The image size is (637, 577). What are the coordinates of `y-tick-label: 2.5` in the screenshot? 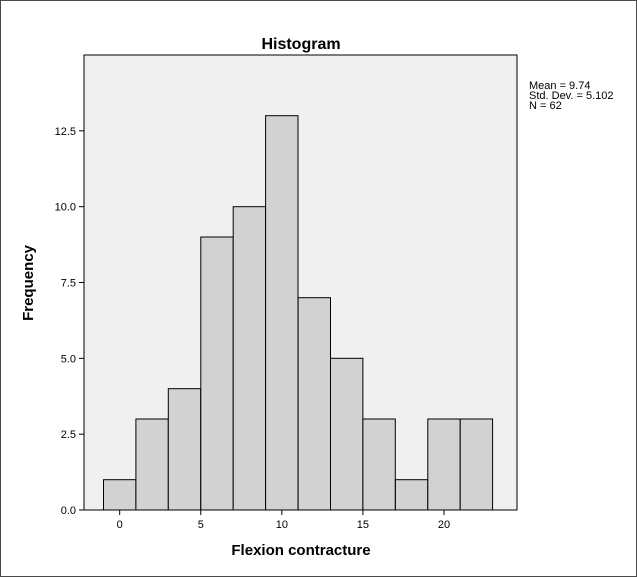 It's located at (68, 435).